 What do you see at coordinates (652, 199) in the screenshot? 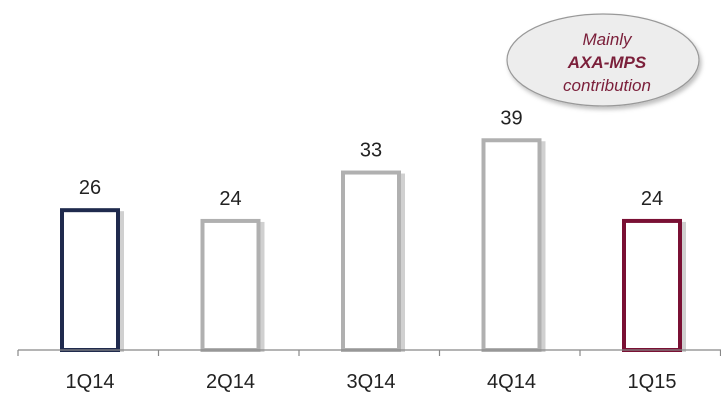
I see `value-label-1Q15: 24` at bounding box center [652, 199].